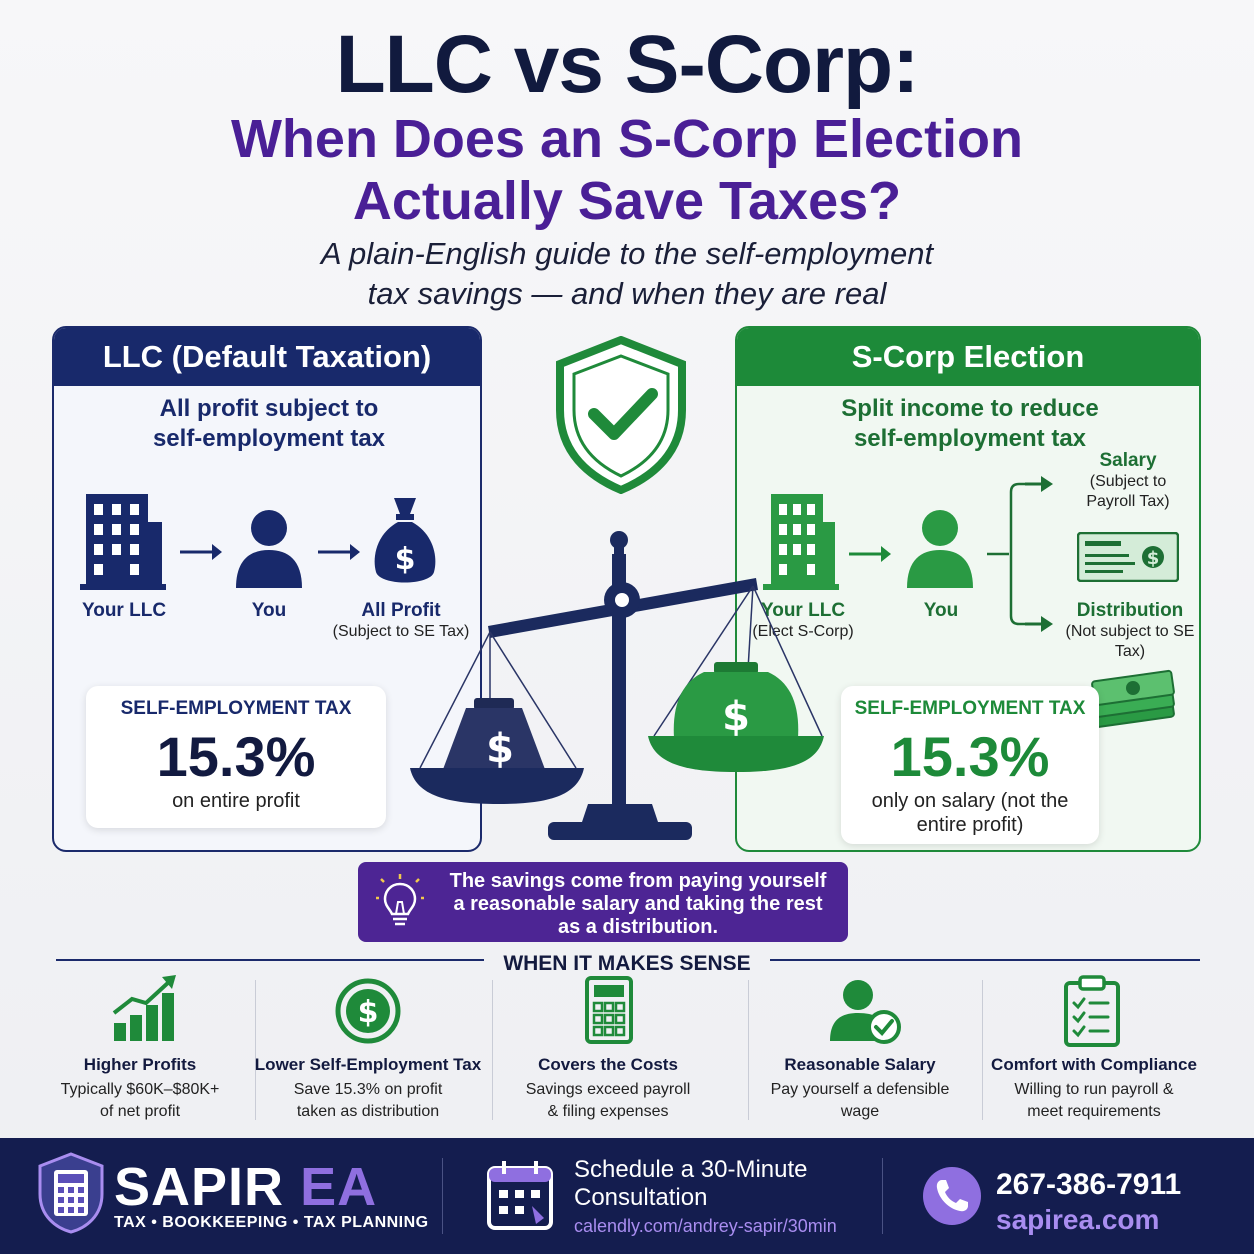  What do you see at coordinates (401, 610) in the screenshot?
I see `llc-profit-label-text: All Profit` at bounding box center [401, 610].